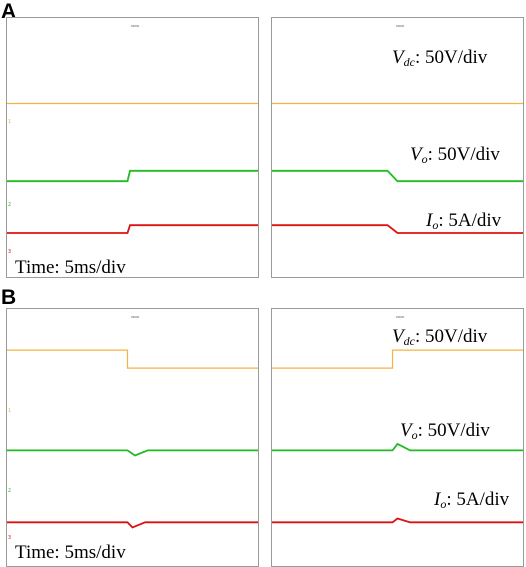 This screenshot has height=567, width=526. What do you see at coordinates (9, 11) in the screenshot?
I see `panel-a-letter: A` at bounding box center [9, 11].